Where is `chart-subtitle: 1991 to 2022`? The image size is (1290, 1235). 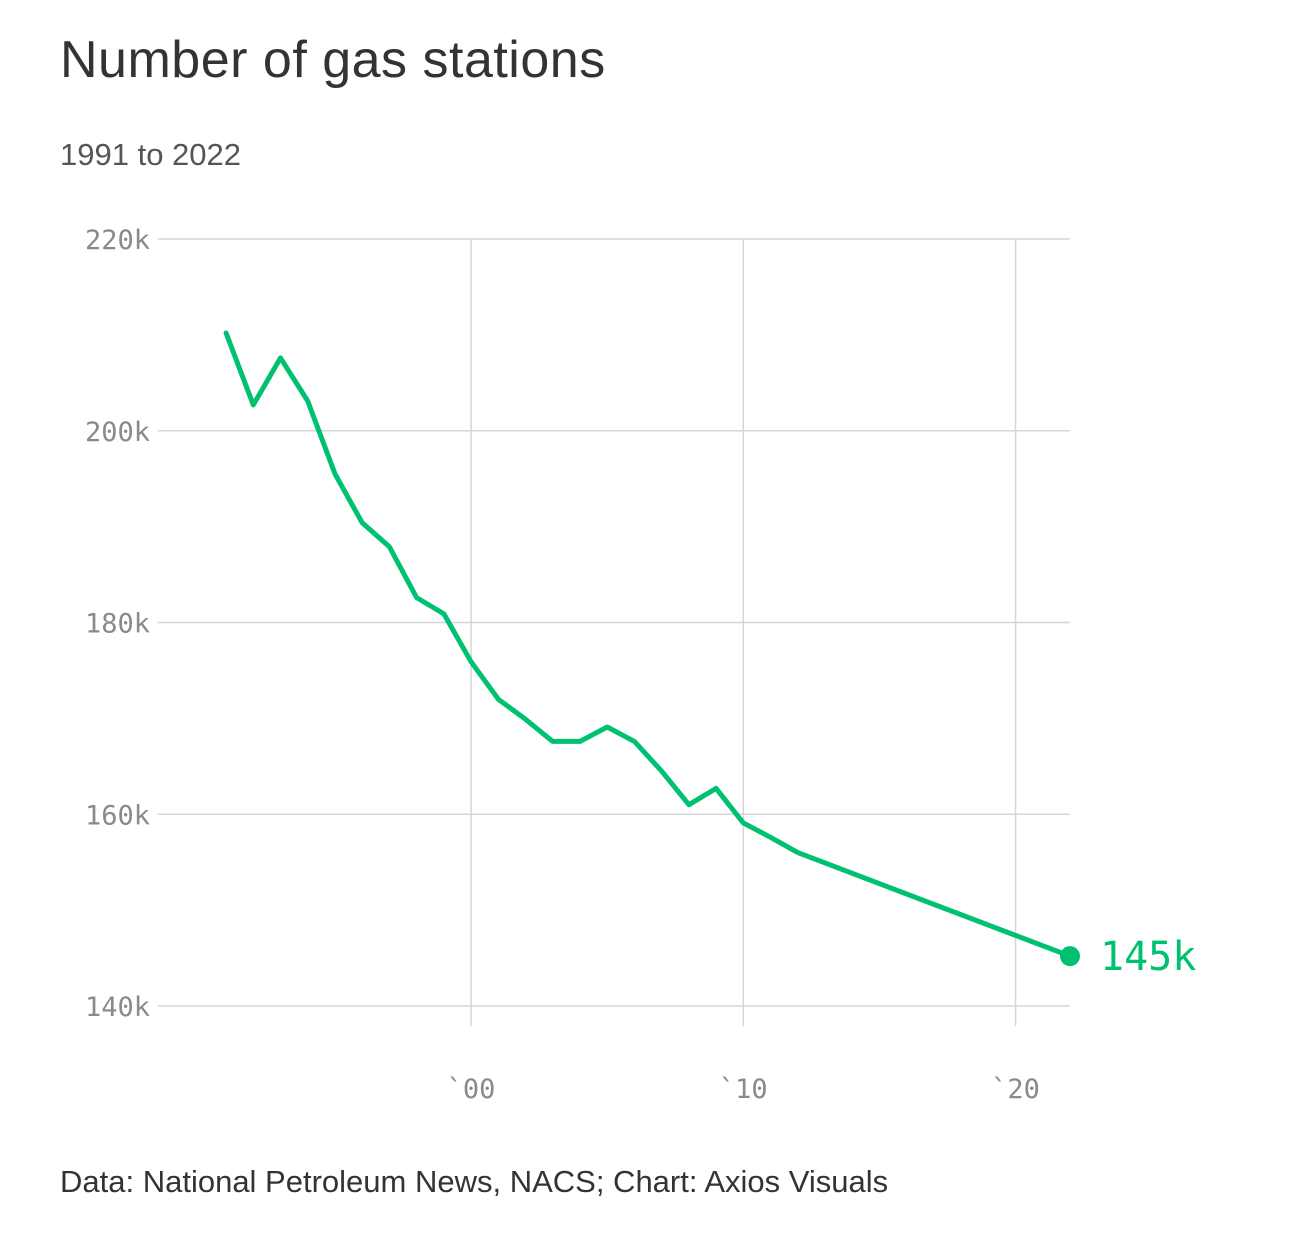 chart-subtitle: 1991 to 2022 is located at coordinates (151, 154).